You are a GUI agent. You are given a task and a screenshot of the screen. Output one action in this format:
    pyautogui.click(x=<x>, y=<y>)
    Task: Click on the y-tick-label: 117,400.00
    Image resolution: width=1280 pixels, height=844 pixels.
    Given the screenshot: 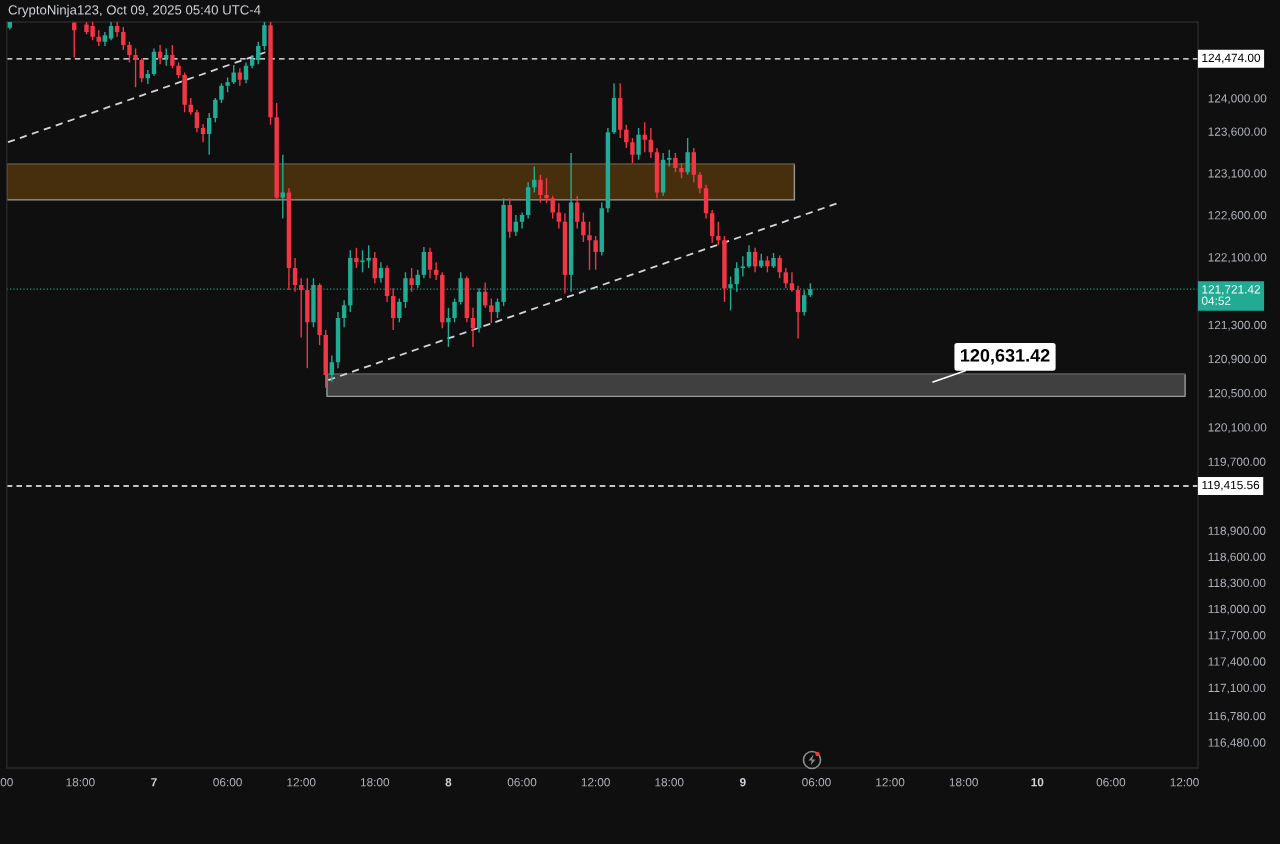 What is the action you would take?
    pyautogui.click(x=1237, y=662)
    